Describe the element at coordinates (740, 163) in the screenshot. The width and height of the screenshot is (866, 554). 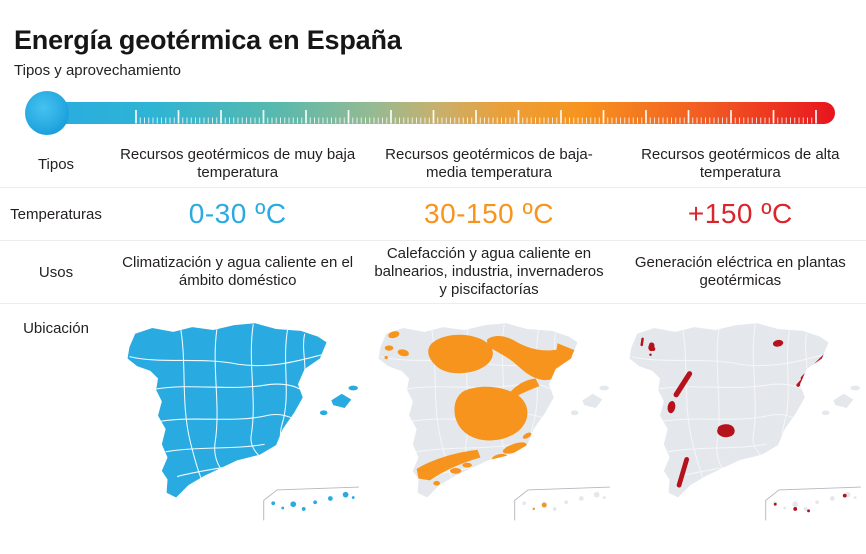
I see `tipo-high: Recursos geotérmicos de alta temperatura` at that location.